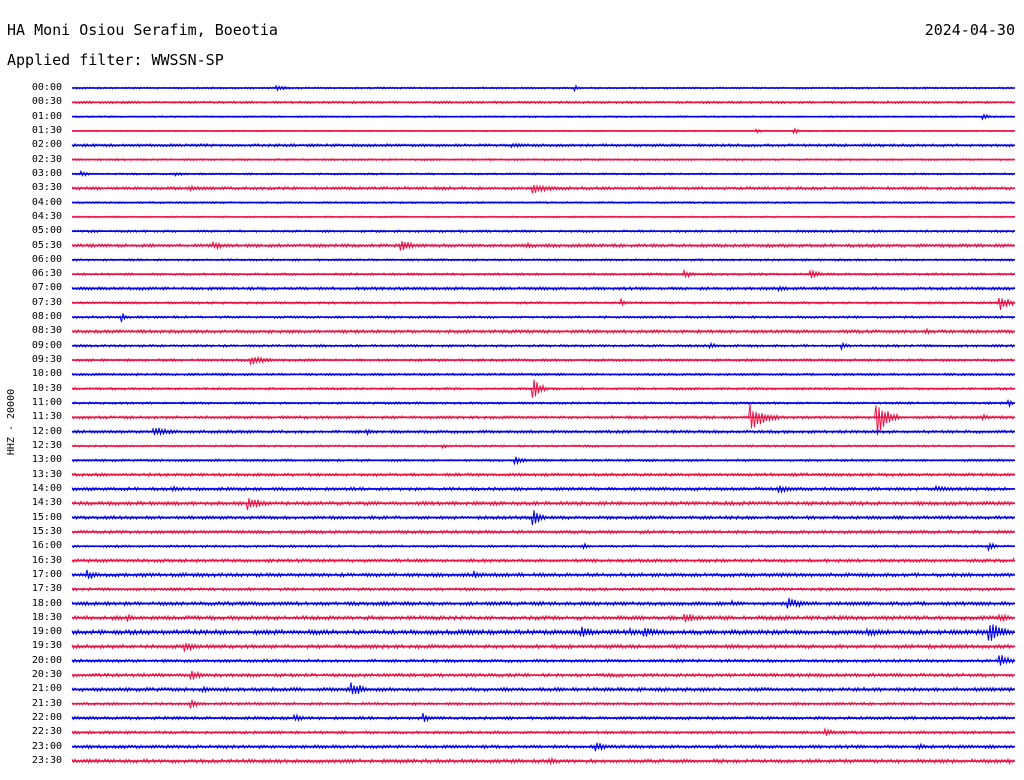 The width and height of the screenshot is (1024, 780). Describe the element at coordinates (115, 60) in the screenshot. I see `filter-label: Applied filter: WWSSN-SP` at that location.